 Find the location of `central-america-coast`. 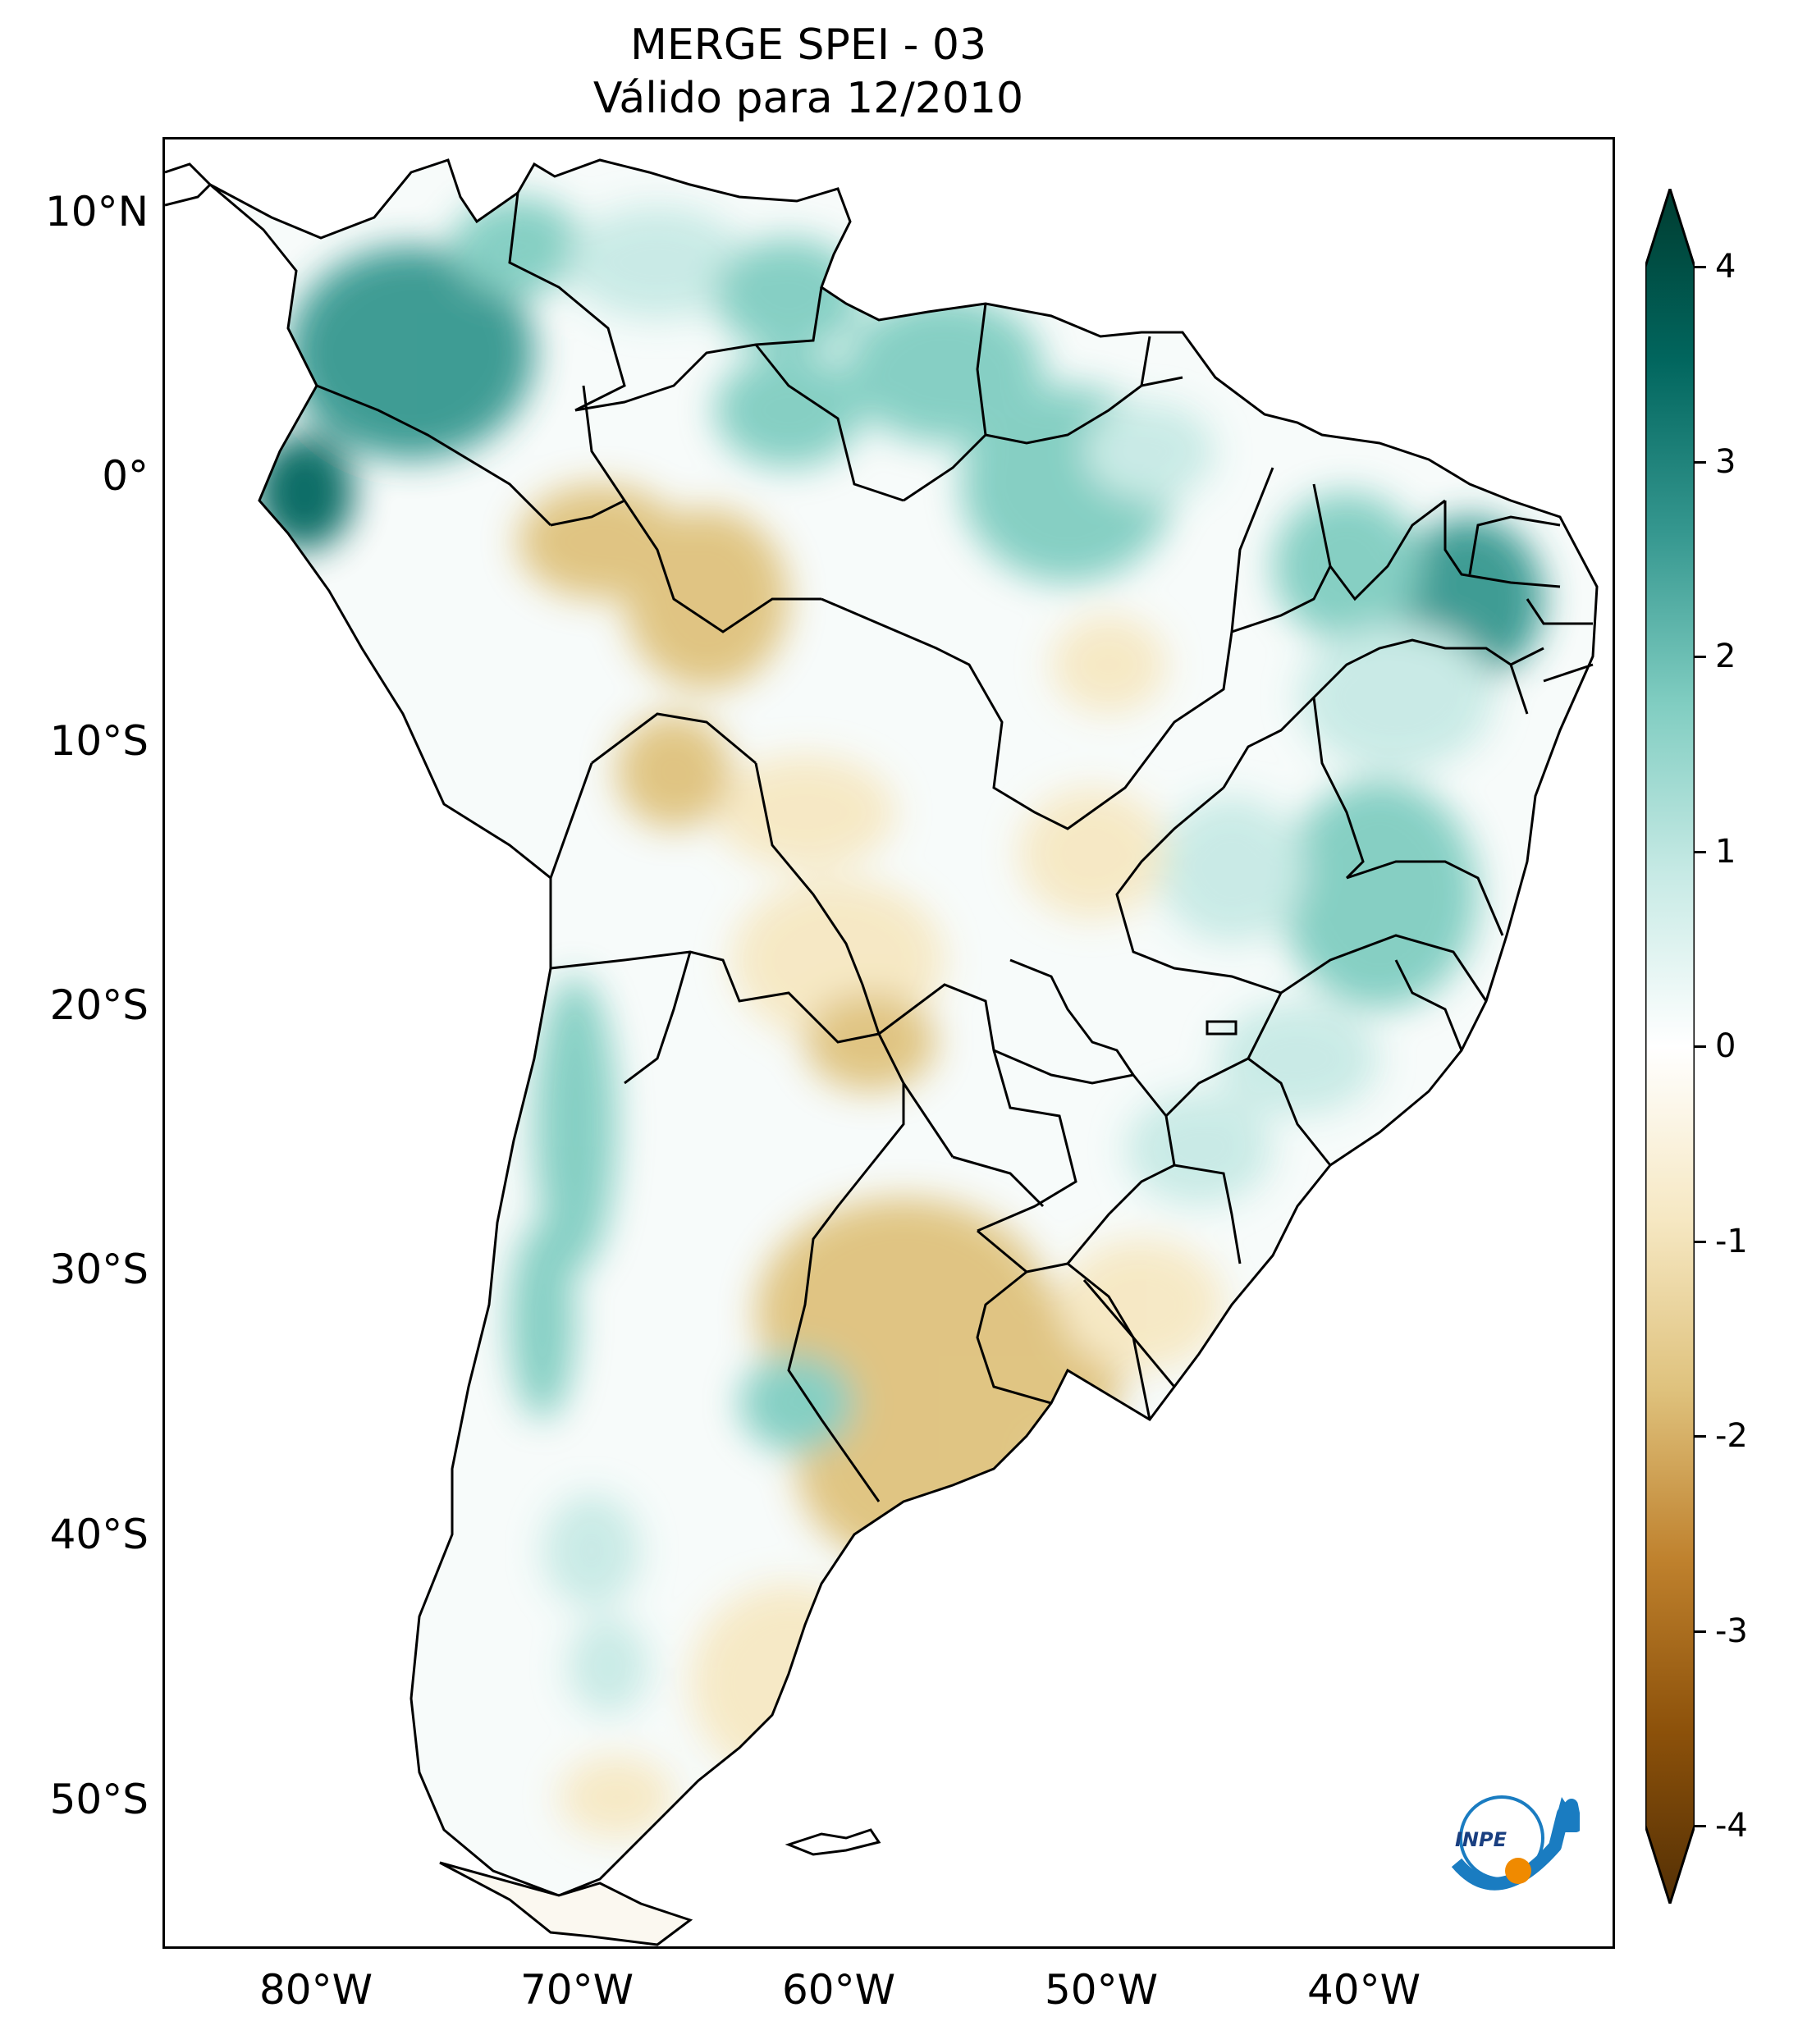

central-america-coast is located at coordinates (189, 184).